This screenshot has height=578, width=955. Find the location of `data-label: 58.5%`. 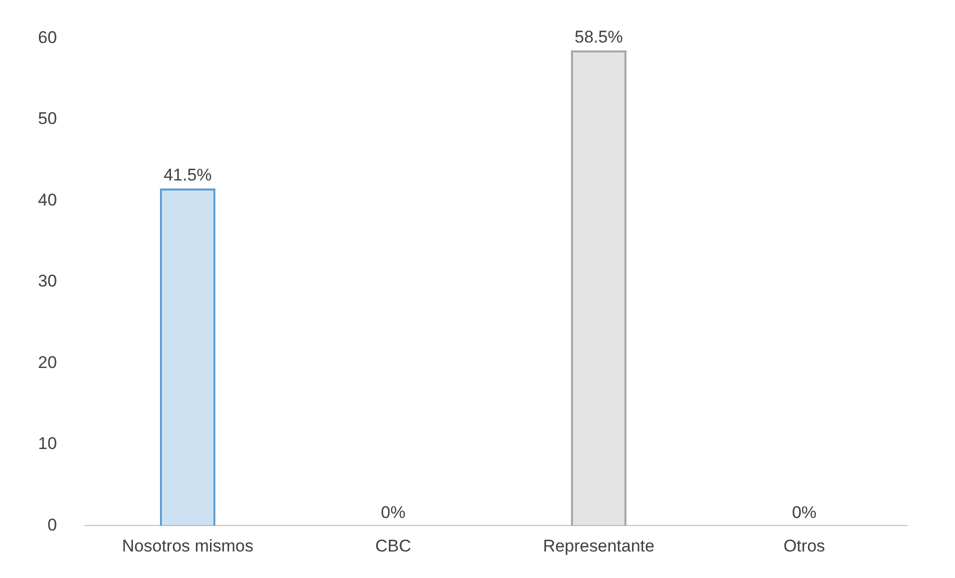

data-label: 58.5% is located at coordinates (598, 37).